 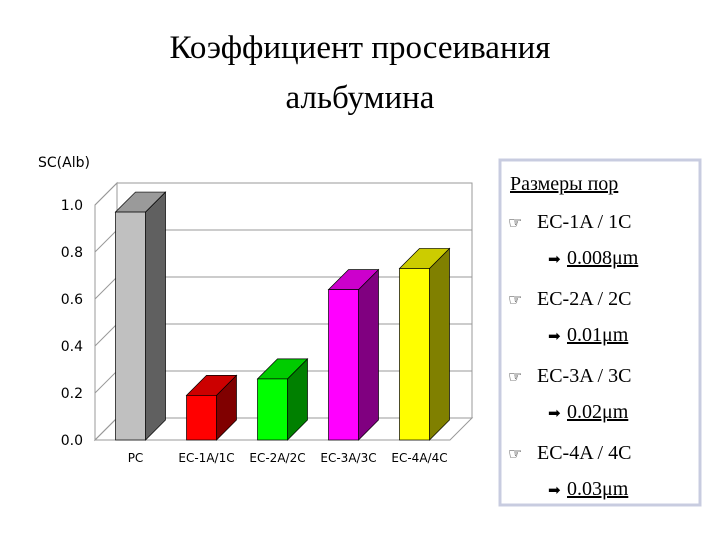 I want to click on x-tick-label: PC, so click(x=136, y=458).